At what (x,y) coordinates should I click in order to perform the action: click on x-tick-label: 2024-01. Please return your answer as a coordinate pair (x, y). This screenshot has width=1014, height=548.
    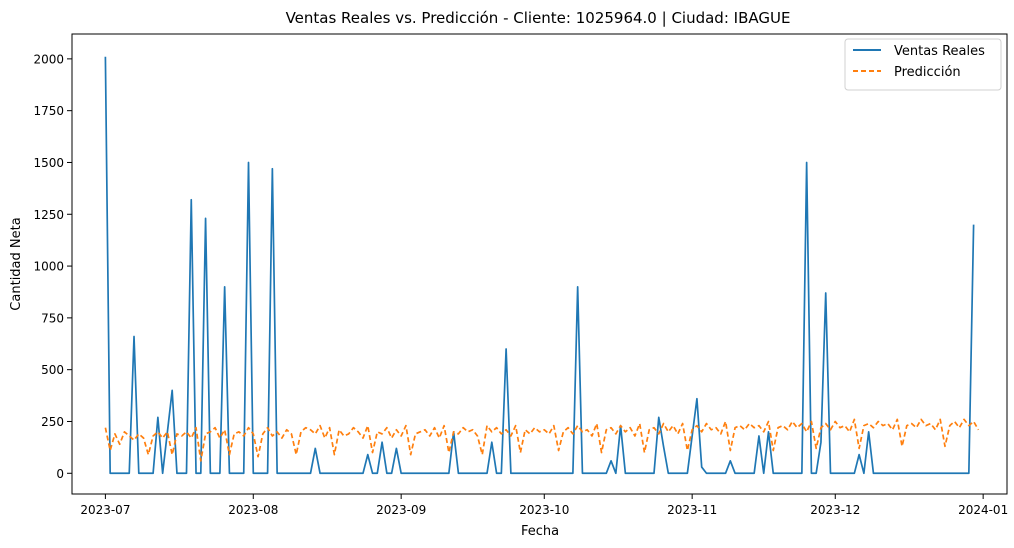
    Looking at the image, I should click on (983, 510).